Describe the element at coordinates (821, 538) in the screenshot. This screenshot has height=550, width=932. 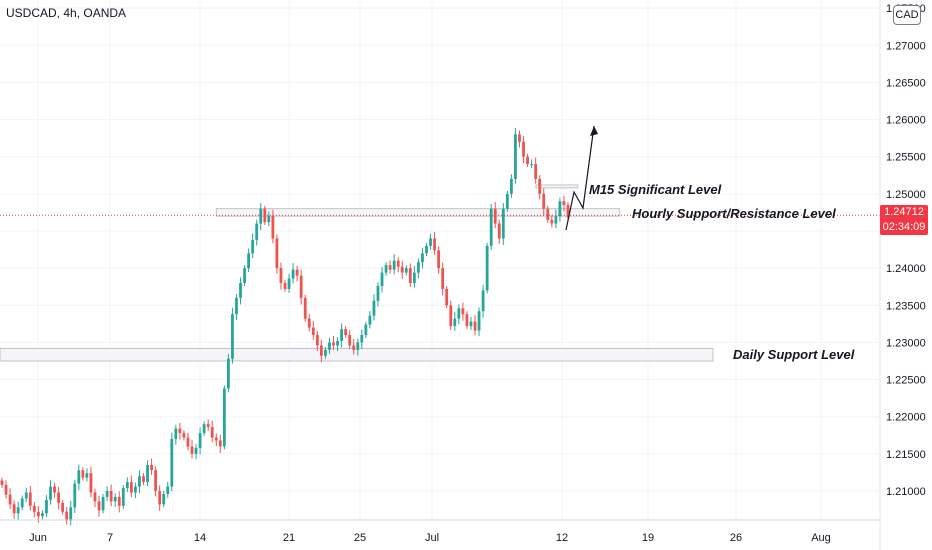
I see `time-tick-label: Aug` at that location.